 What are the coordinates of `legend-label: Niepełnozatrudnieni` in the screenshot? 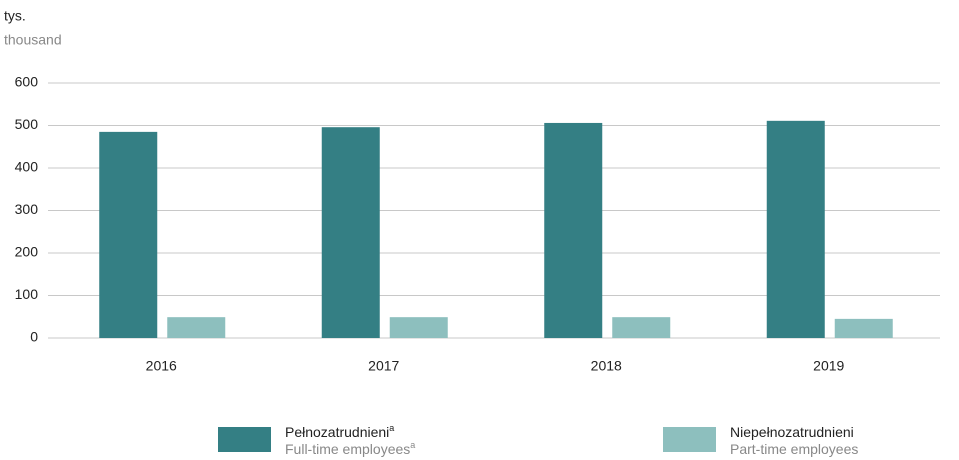 It's located at (792, 432).